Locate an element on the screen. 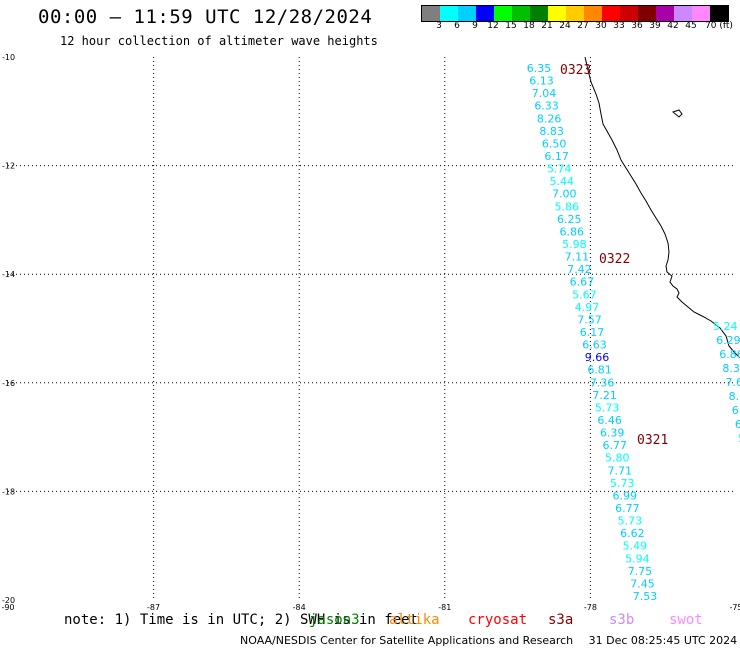 Image resolution: width=740 pixels, height=650 pixels. swh-value: 6.25 is located at coordinates (569, 219).